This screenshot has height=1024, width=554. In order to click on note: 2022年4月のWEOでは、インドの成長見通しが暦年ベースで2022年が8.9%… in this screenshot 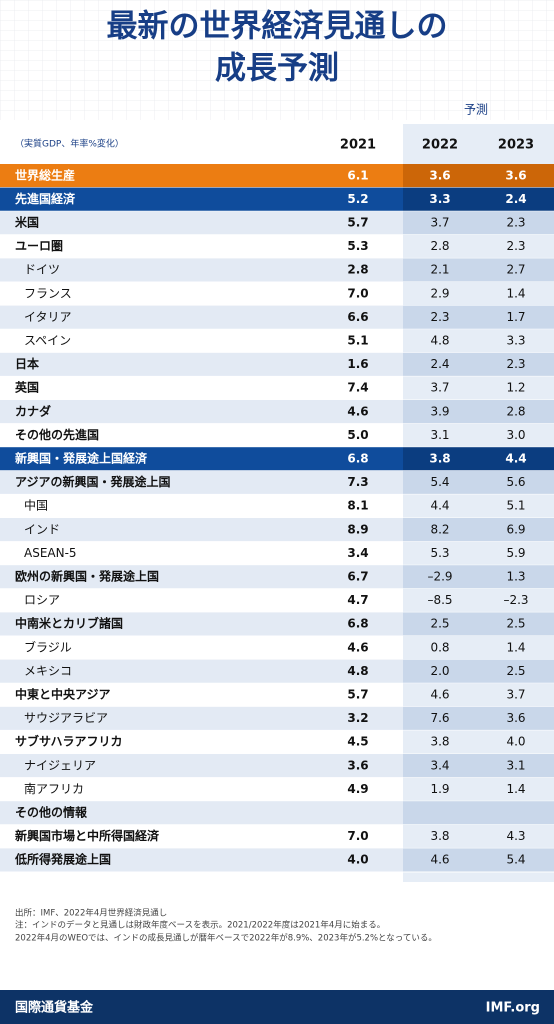, I will do `click(226, 938)`.